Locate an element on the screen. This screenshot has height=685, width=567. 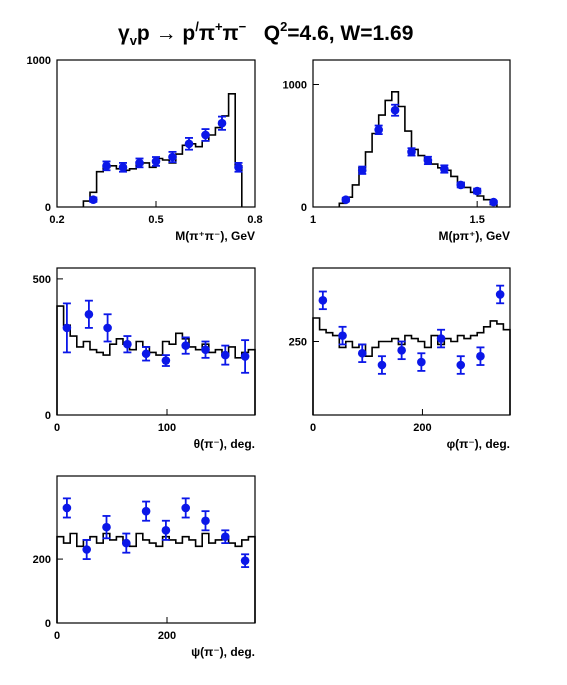
chart-panel-m-ppi: 1 1.5 0 1000 M(pπ⁺), GeV is located at coordinates (397, 151).